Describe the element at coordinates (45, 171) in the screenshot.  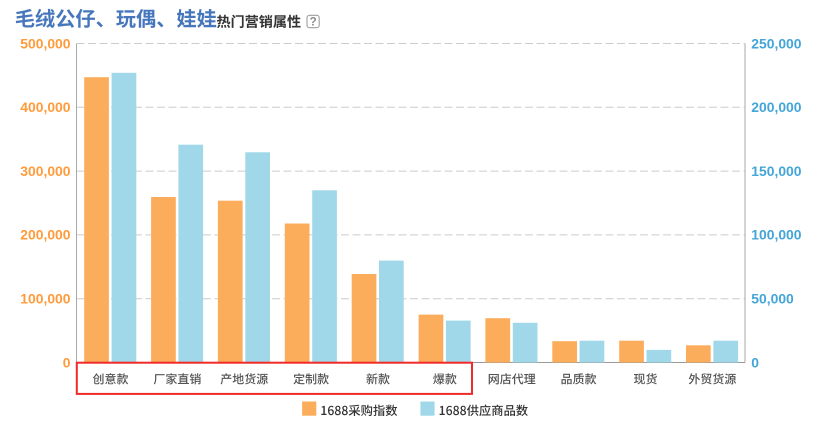
I see `svg-text: 300,000` at that location.